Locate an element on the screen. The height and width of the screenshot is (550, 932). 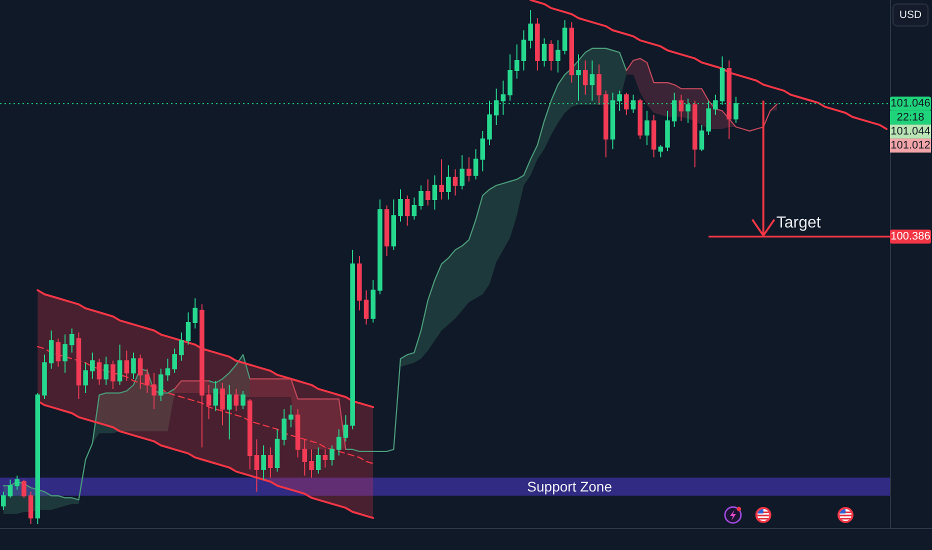
band-label: Support Zone is located at coordinates (569, 486).